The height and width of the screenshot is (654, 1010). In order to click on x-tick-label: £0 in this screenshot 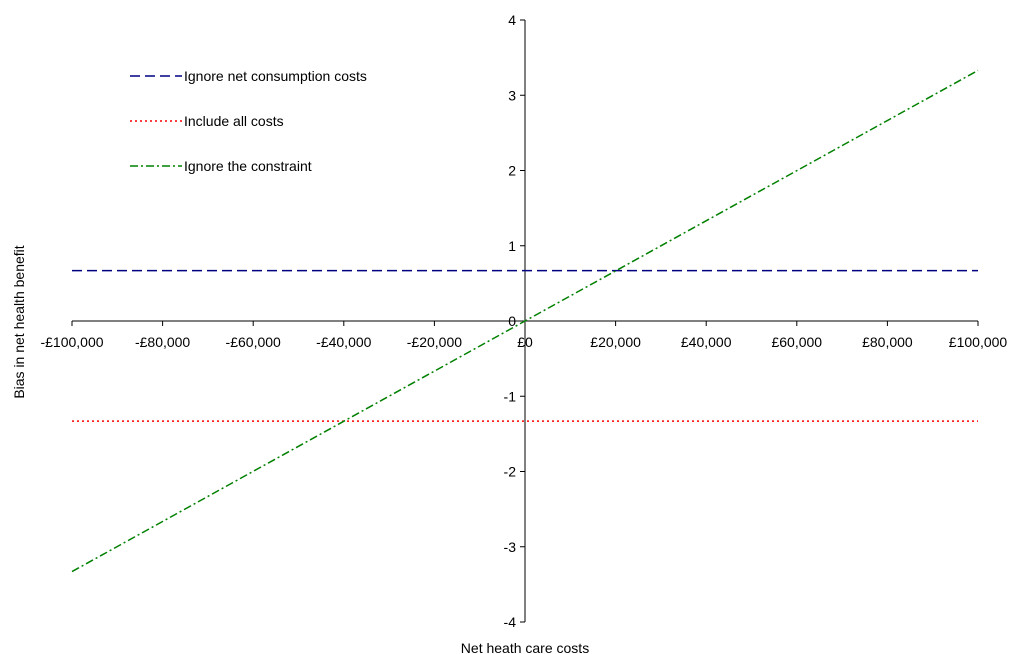, I will do `click(525, 342)`.